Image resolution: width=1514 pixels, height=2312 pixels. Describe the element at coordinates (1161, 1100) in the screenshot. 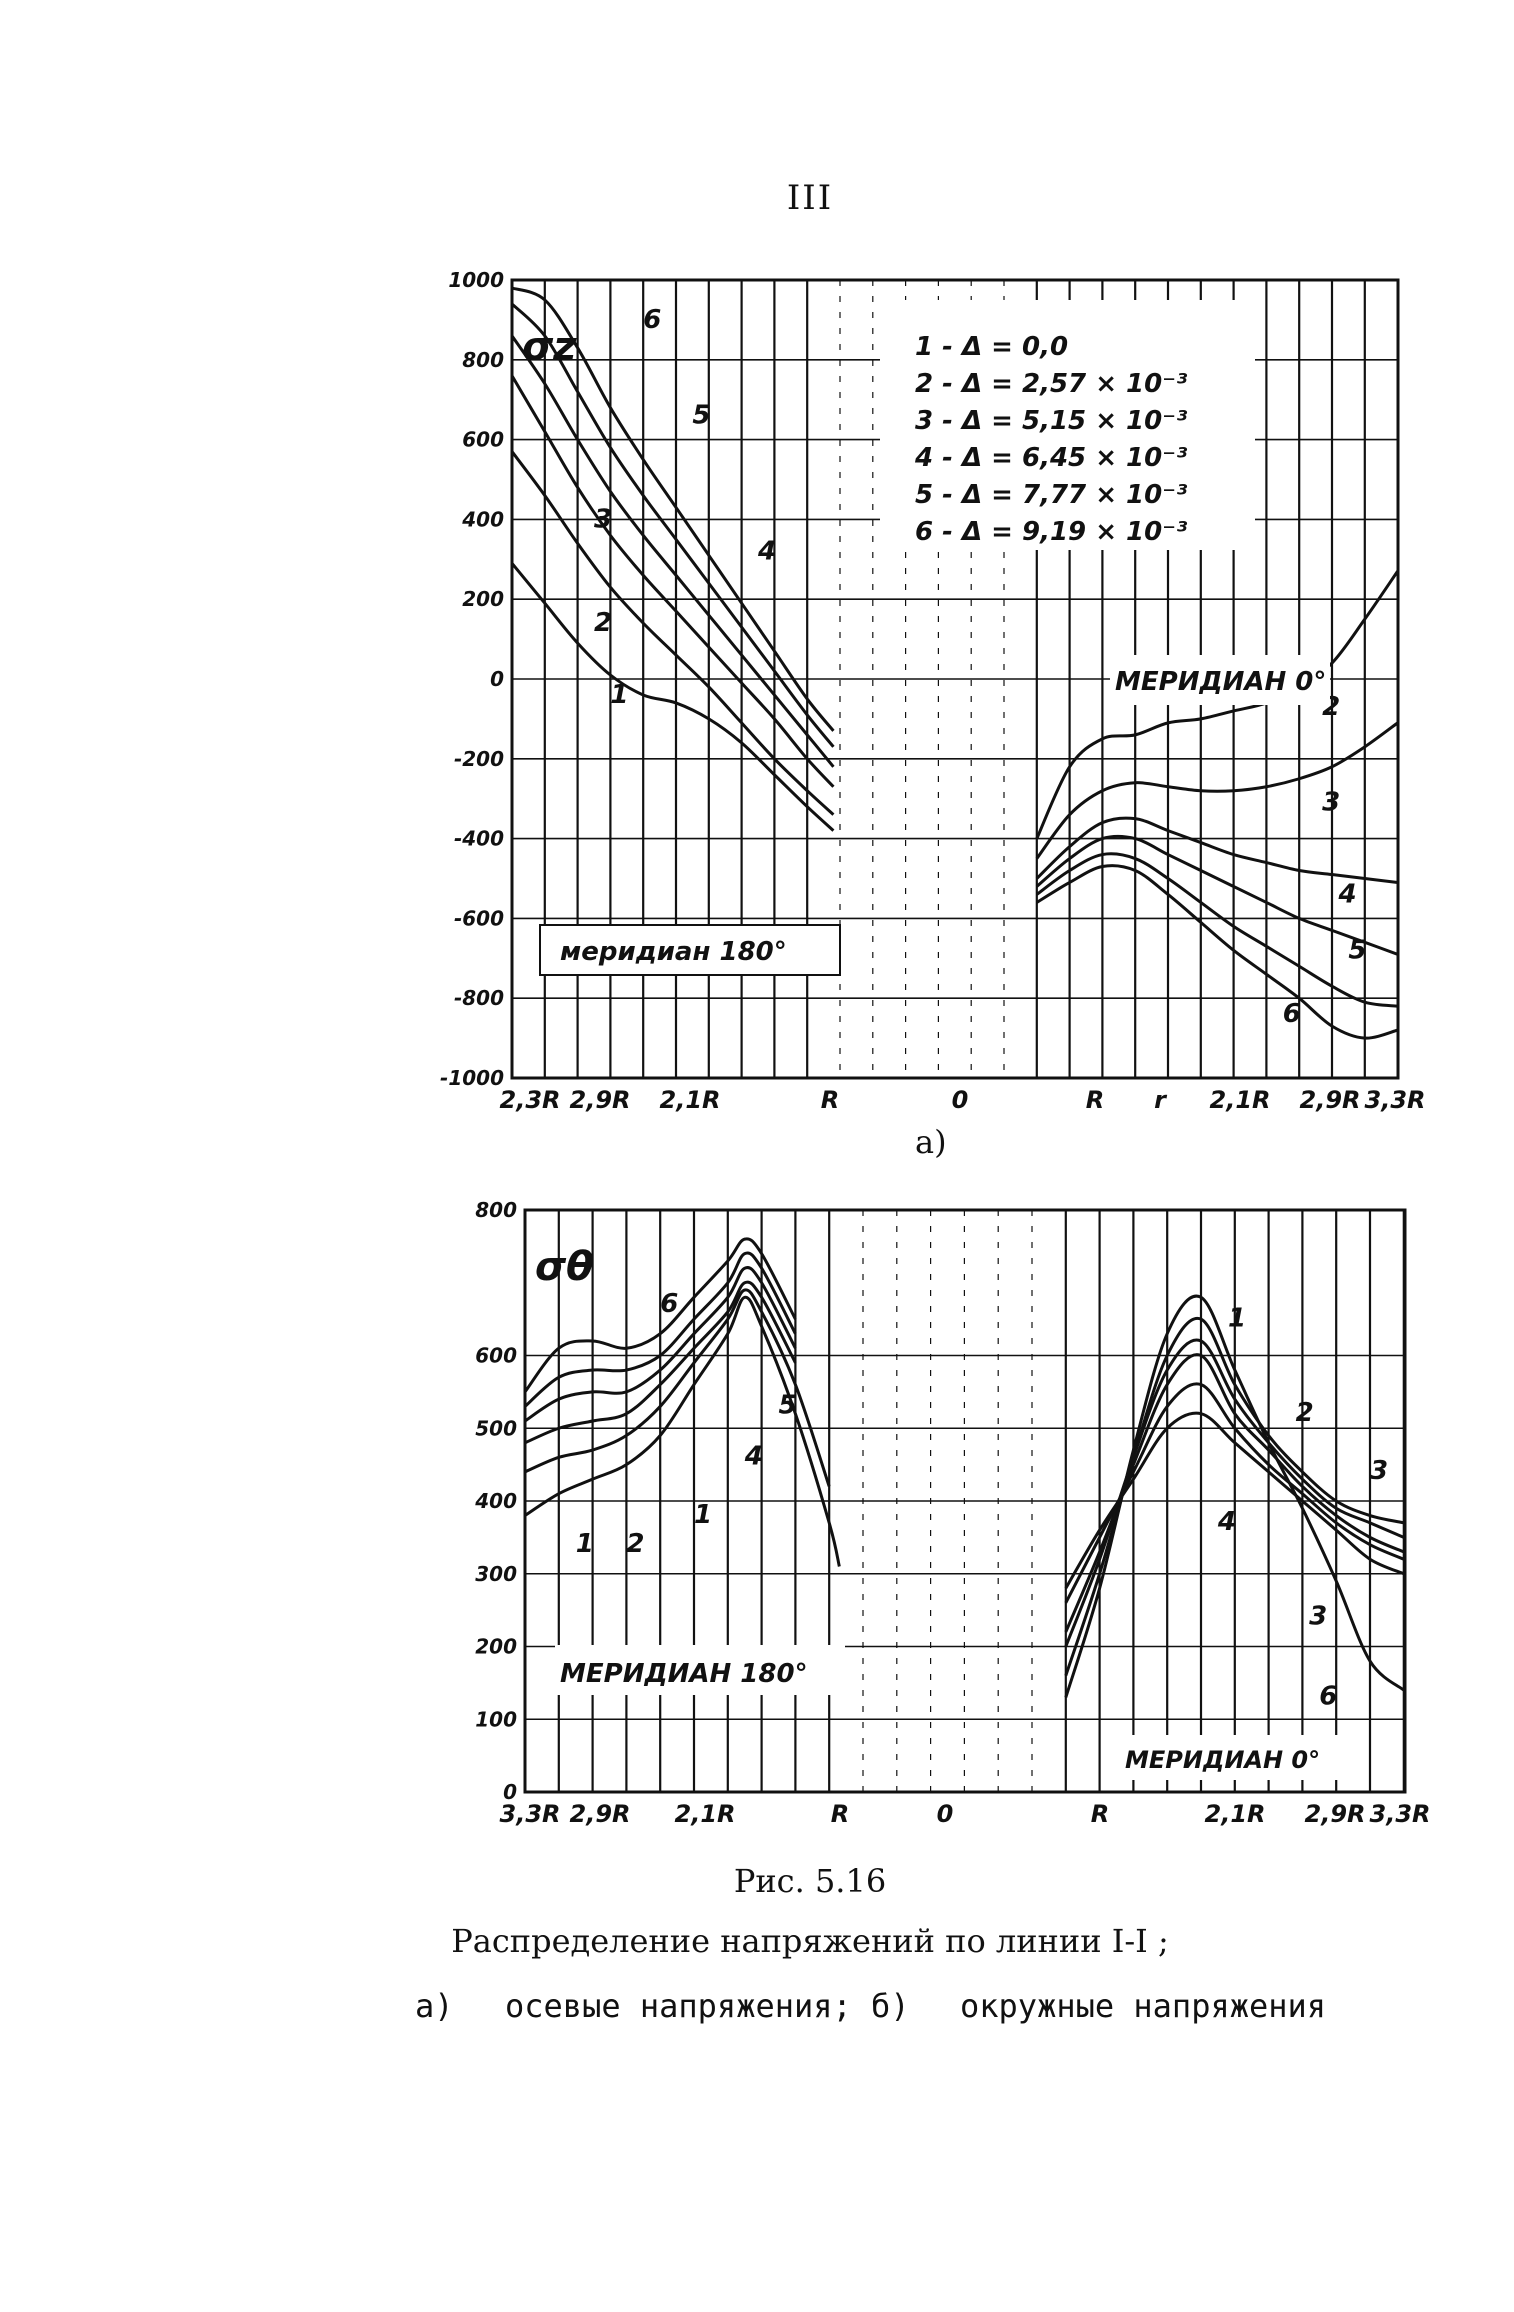

I see `x-tick-label: r` at that location.